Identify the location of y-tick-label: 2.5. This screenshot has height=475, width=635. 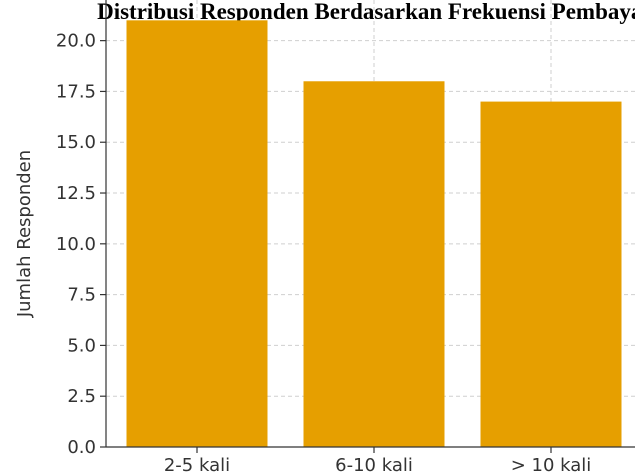
(81, 396).